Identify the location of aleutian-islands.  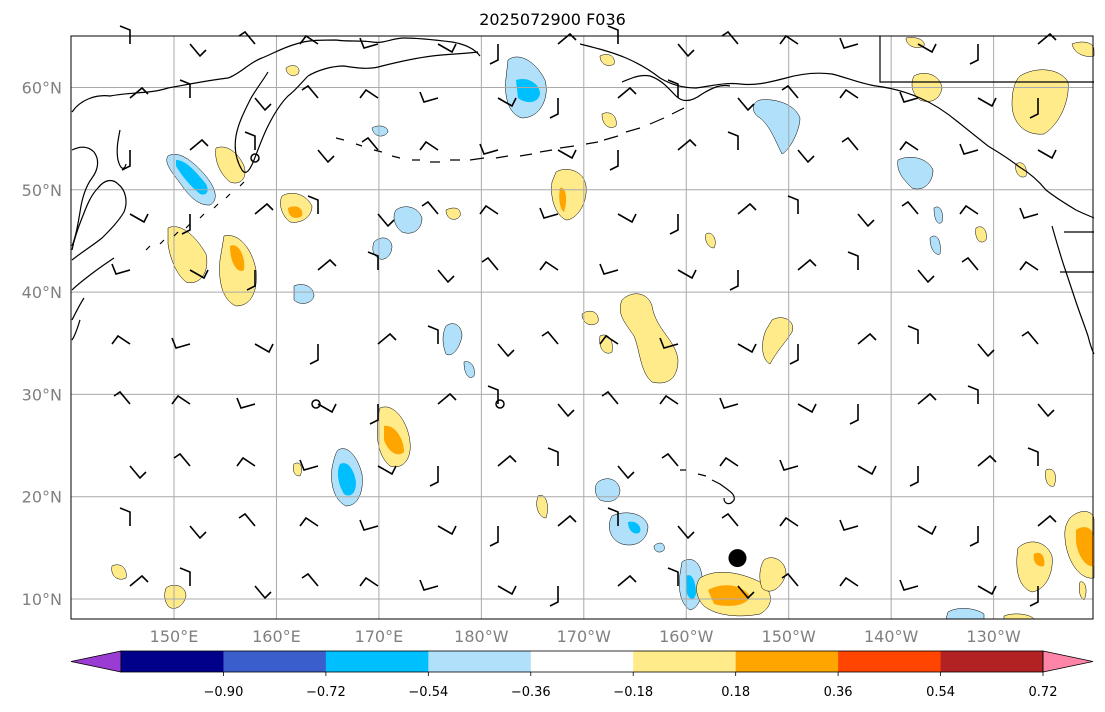
(510, 135).